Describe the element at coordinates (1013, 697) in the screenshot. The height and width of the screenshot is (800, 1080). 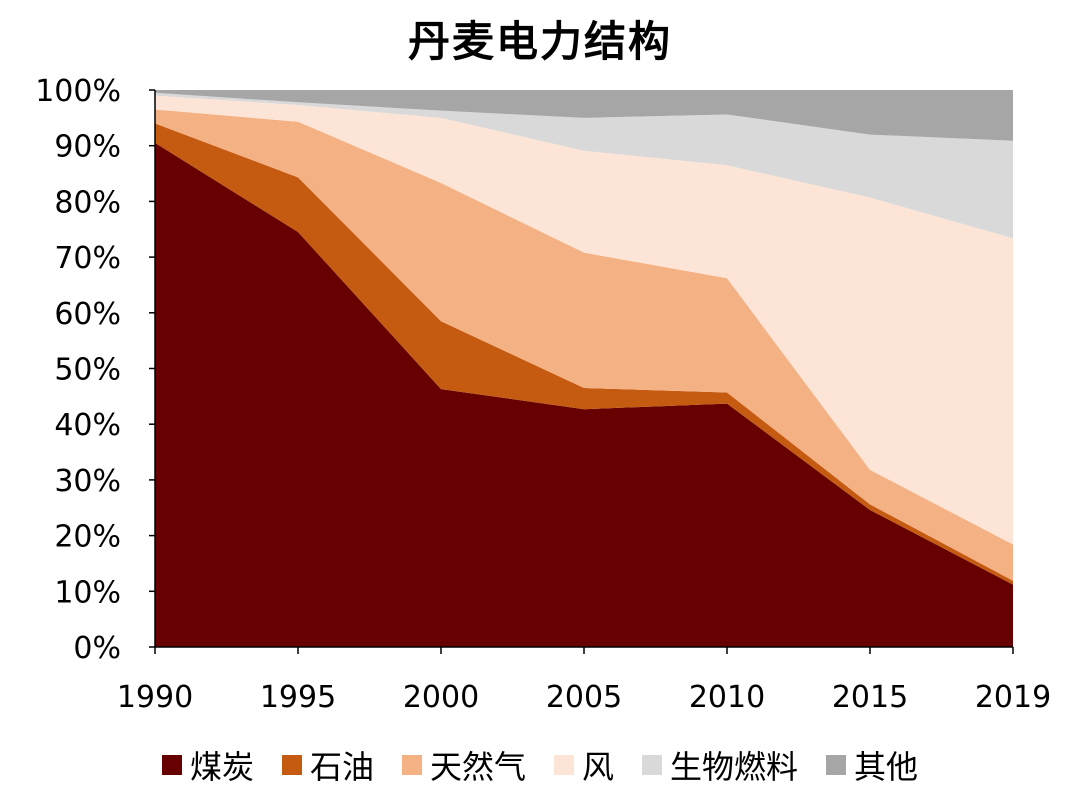
I see `x-tick-label: 2019` at that location.